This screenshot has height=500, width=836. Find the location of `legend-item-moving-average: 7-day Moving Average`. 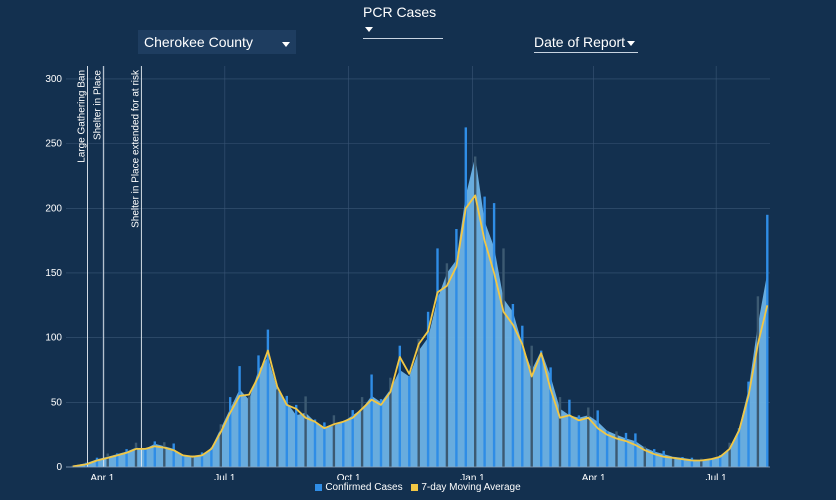

legend-item-moving-average: 7-day Moving Average is located at coordinates (466, 487).